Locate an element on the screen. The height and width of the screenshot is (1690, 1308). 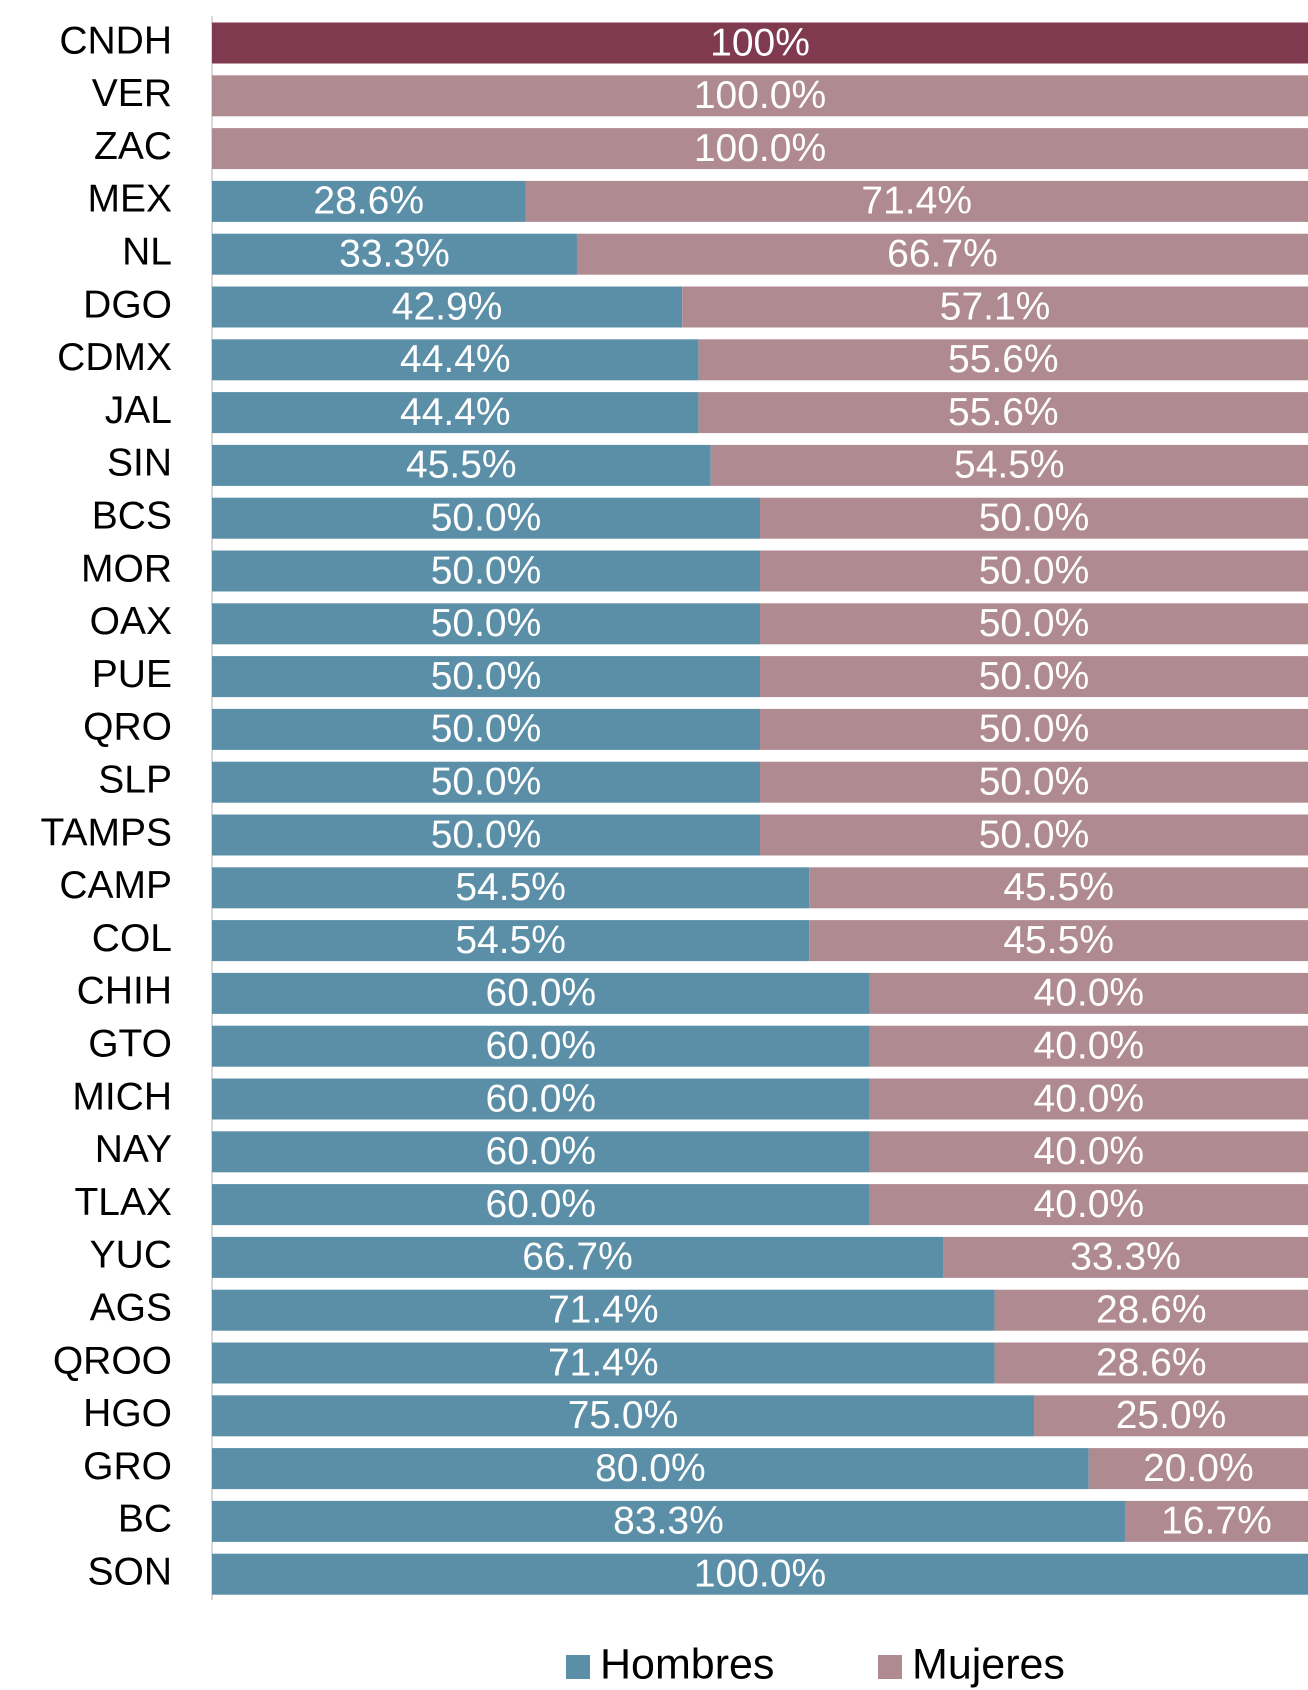
data-label: 33.3% is located at coordinates (394, 253).